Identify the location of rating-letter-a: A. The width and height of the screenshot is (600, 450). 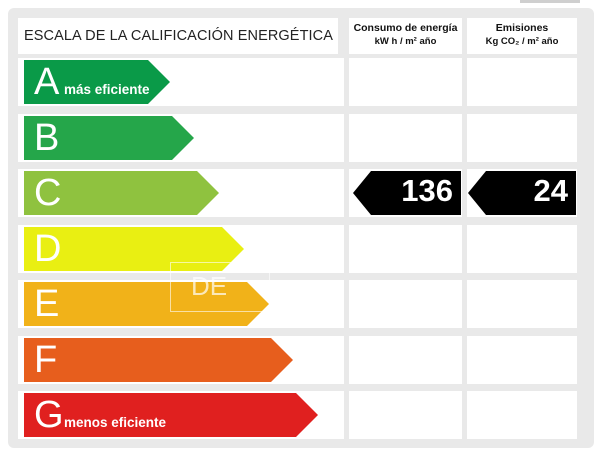
(47, 82).